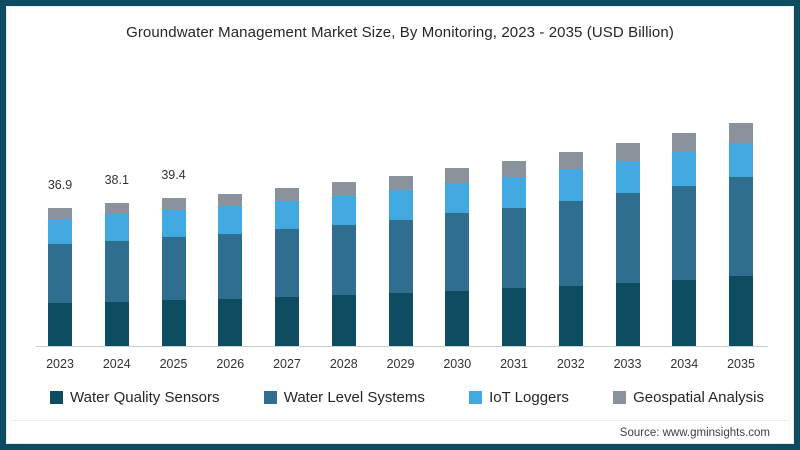 This screenshot has height=450, width=800. I want to click on bar-2032, so click(570, 221).